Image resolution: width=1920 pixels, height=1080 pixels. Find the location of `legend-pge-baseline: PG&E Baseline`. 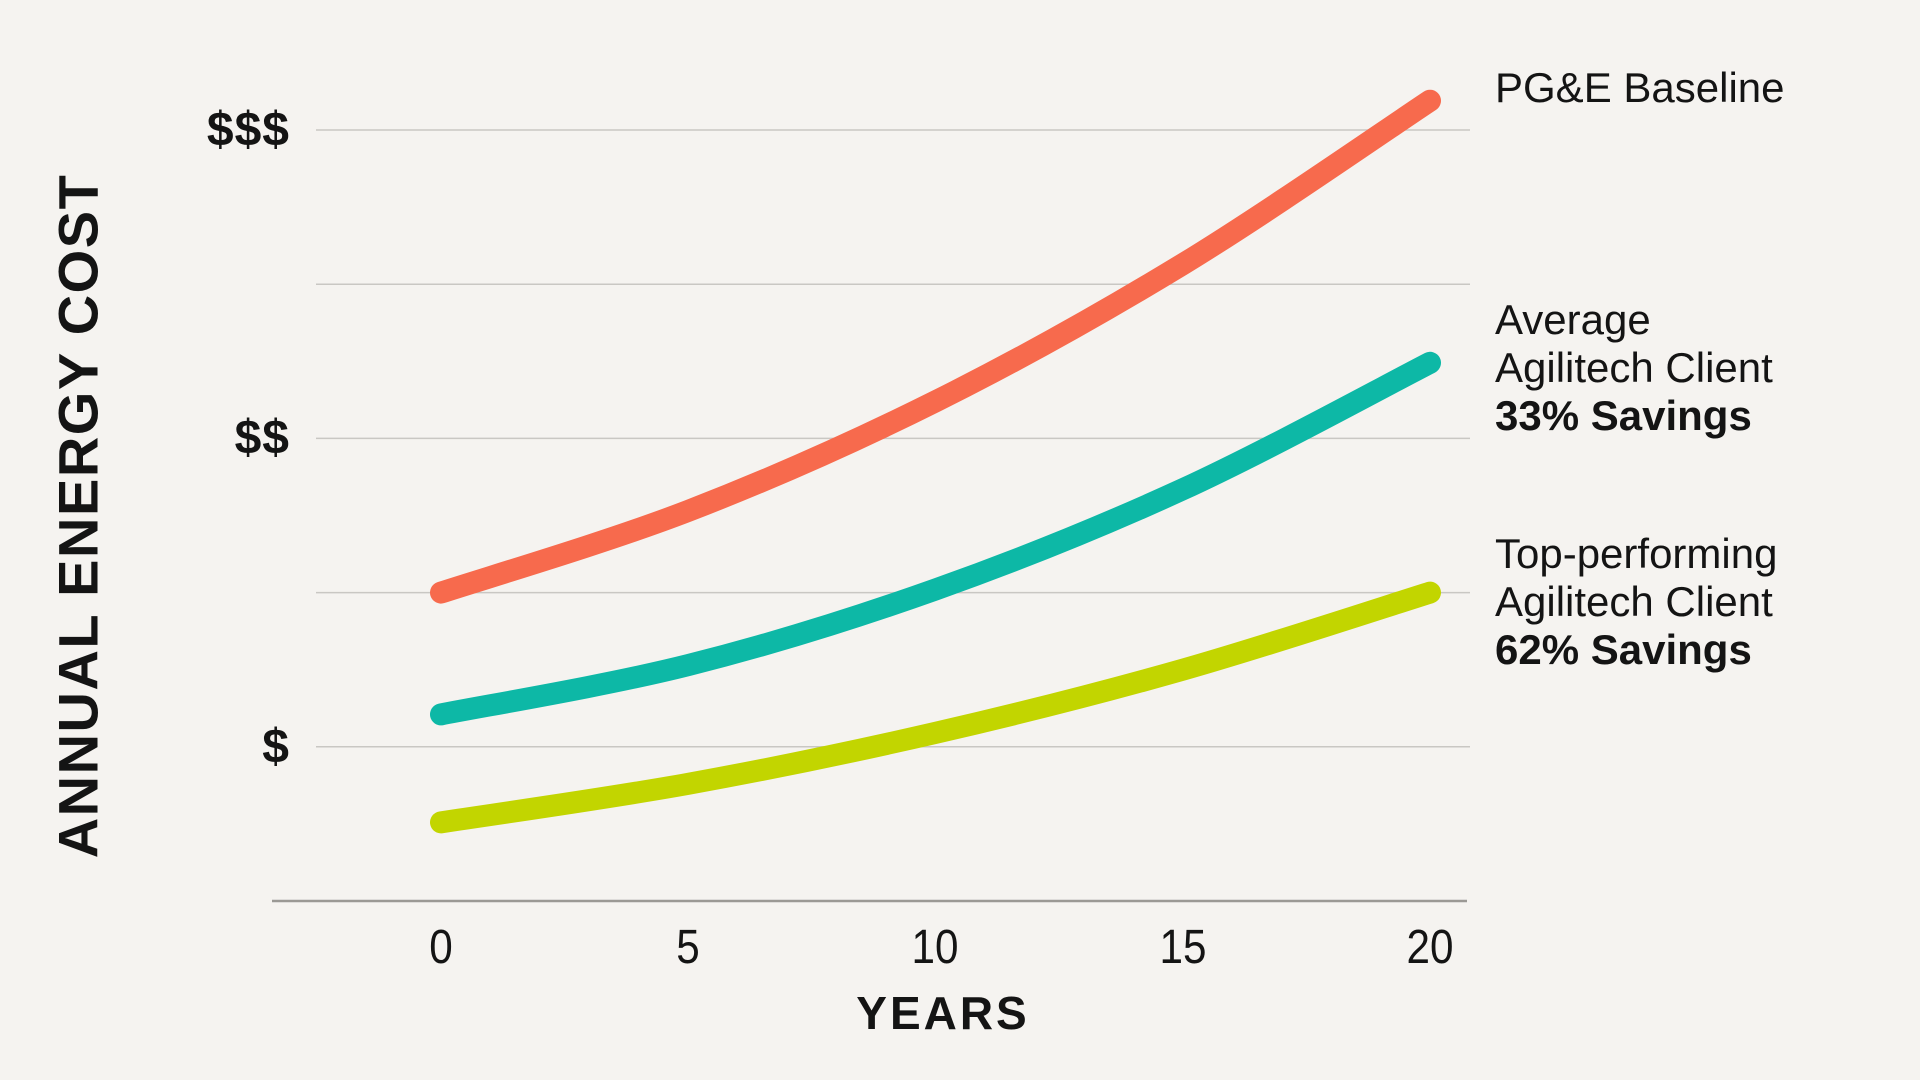

legend-pge-baseline: PG&E Baseline is located at coordinates (1640, 88).